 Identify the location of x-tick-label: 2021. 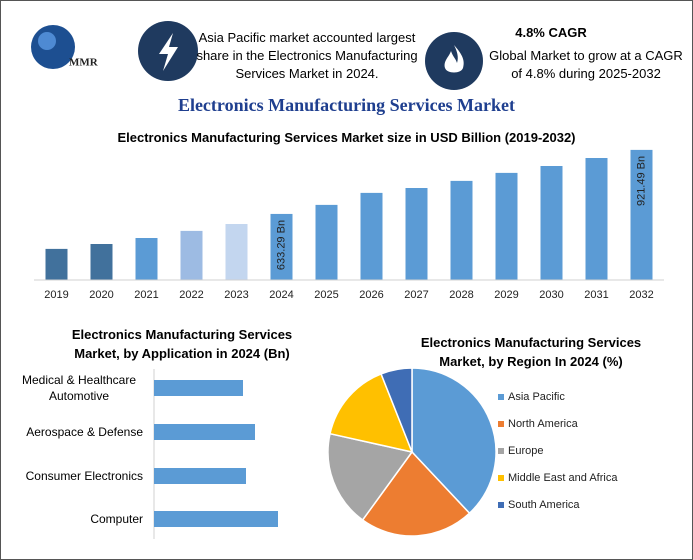
(146, 295).